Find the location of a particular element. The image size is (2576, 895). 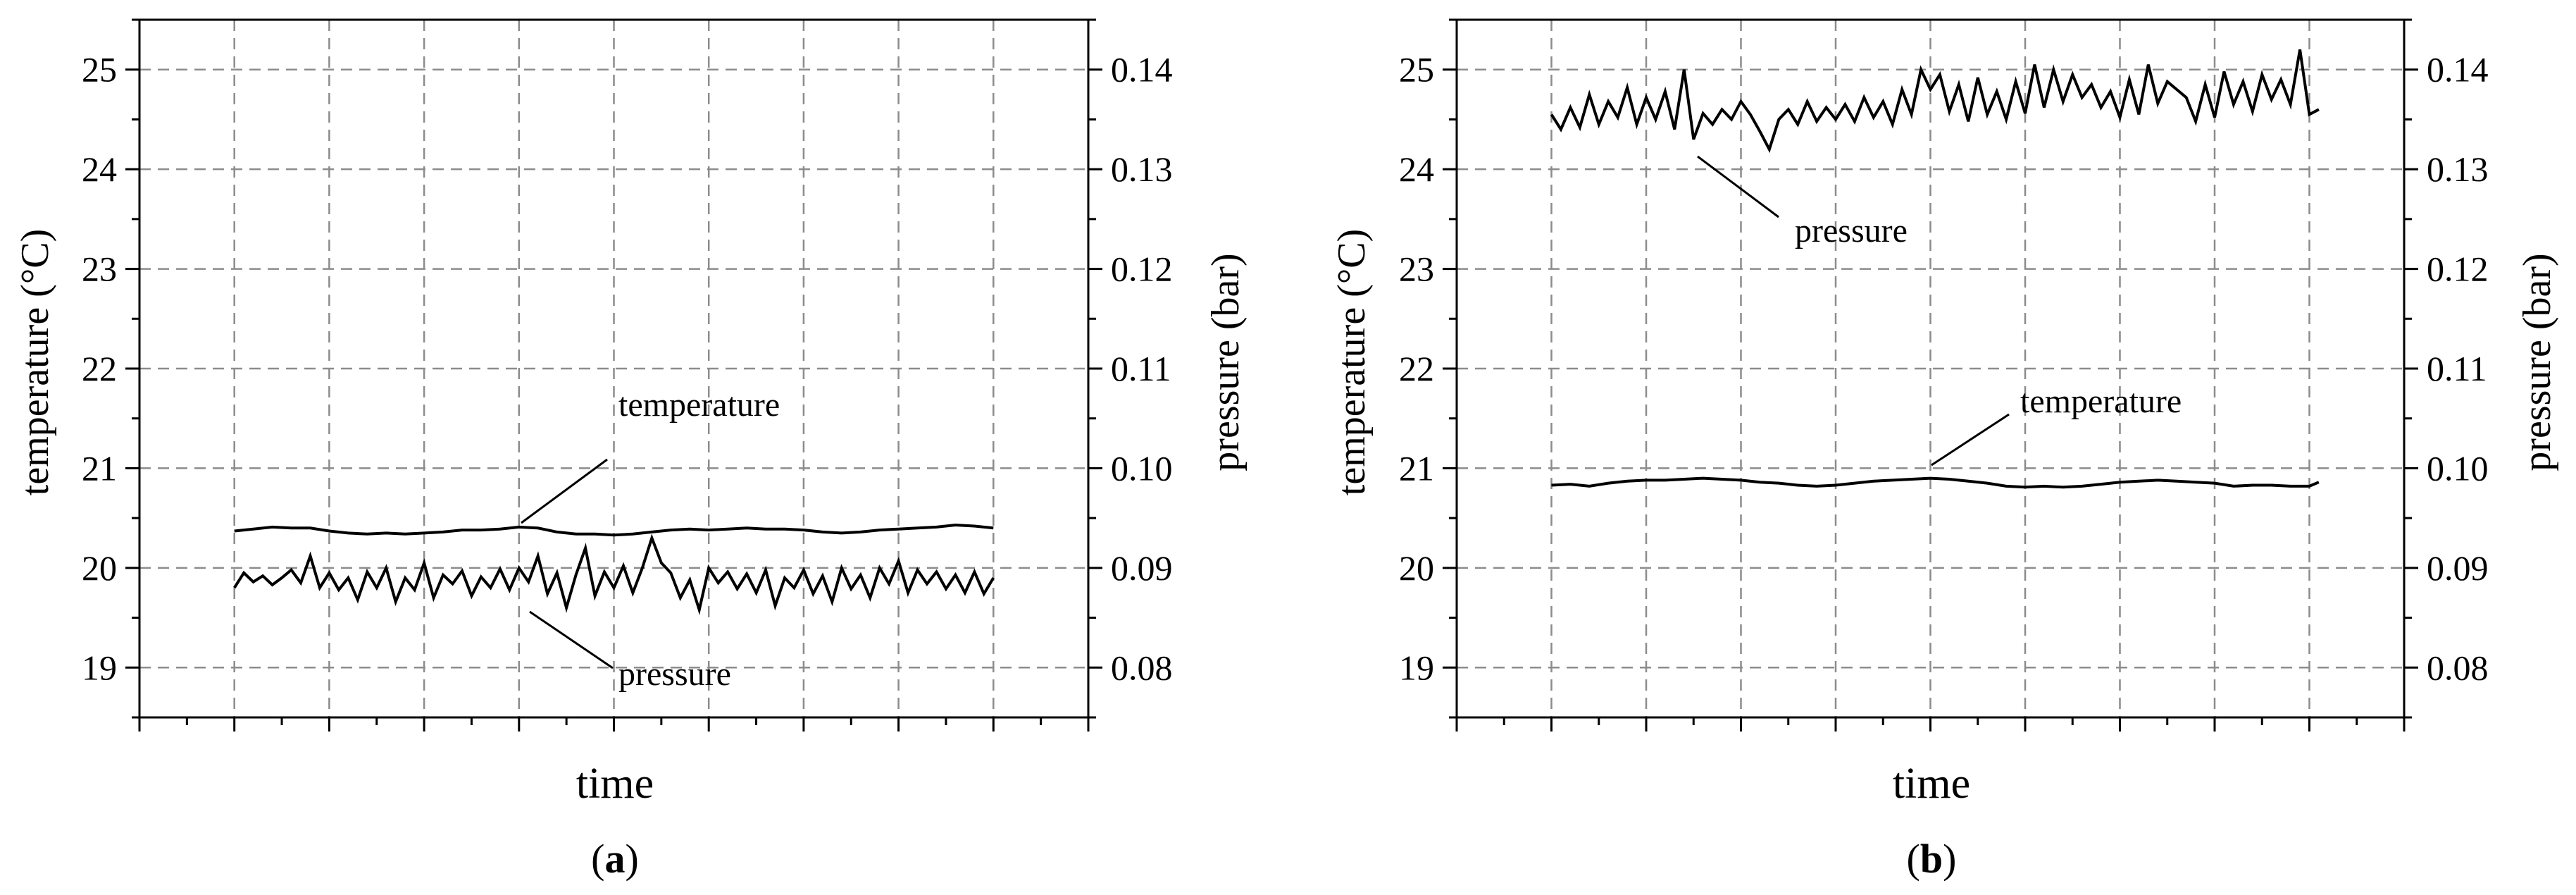

panel-label-a-close: ) is located at coordinates (632, 859).